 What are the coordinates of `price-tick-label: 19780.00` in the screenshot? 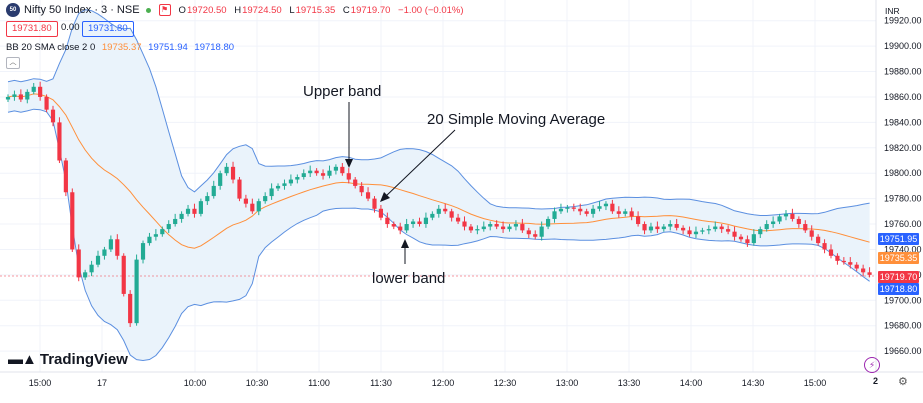 It's located at (903, 199).